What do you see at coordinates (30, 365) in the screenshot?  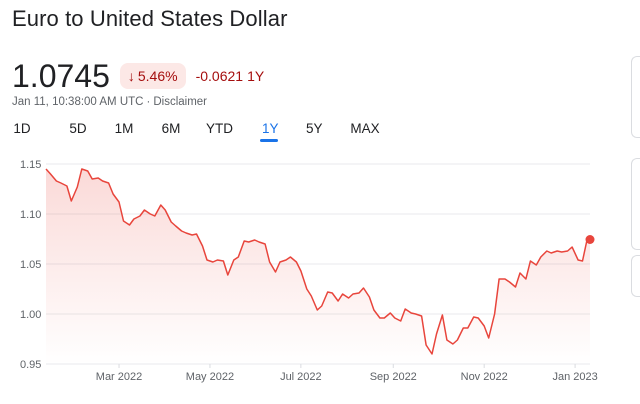 I see `y-tick-label: 0.95` at bounding box center [30, 365].